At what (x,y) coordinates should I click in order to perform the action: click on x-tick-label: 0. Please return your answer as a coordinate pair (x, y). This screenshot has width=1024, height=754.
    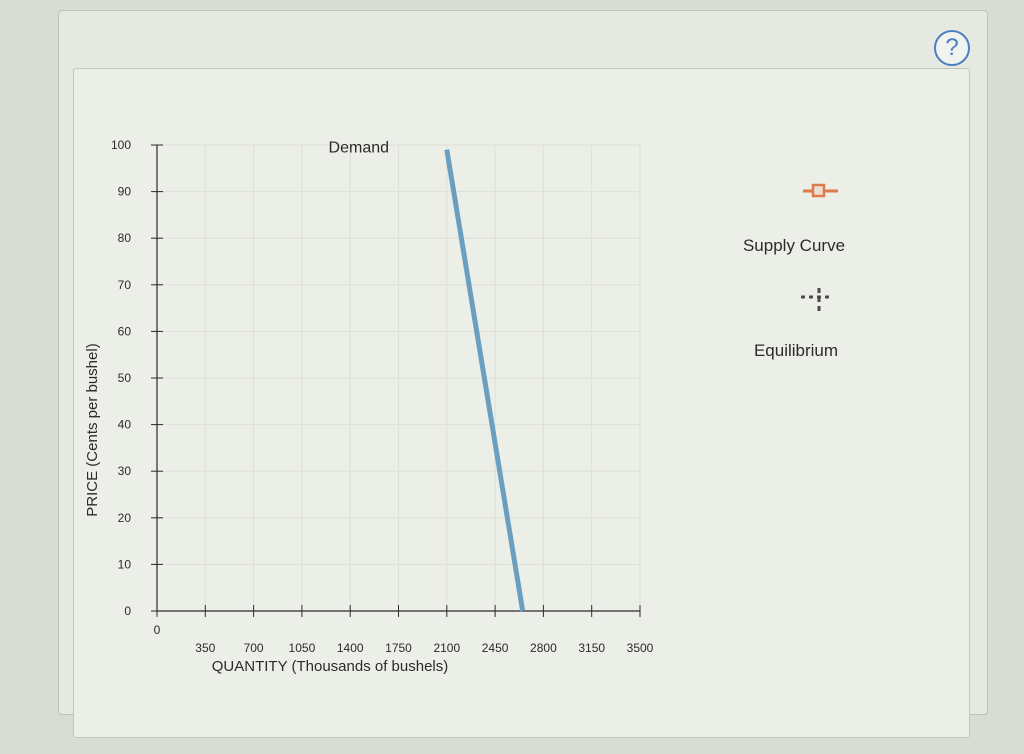
    Looking at the image, I should click on (157, 630).